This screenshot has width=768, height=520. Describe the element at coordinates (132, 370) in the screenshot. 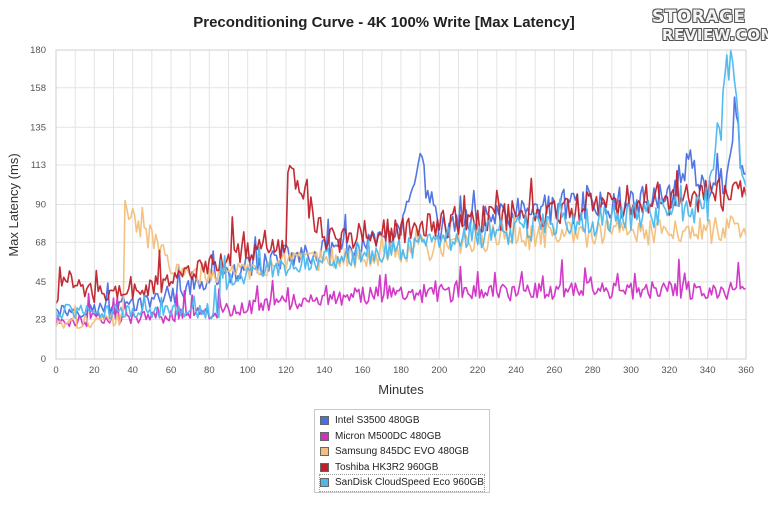

I see `x-tick-label: 40` at that location.